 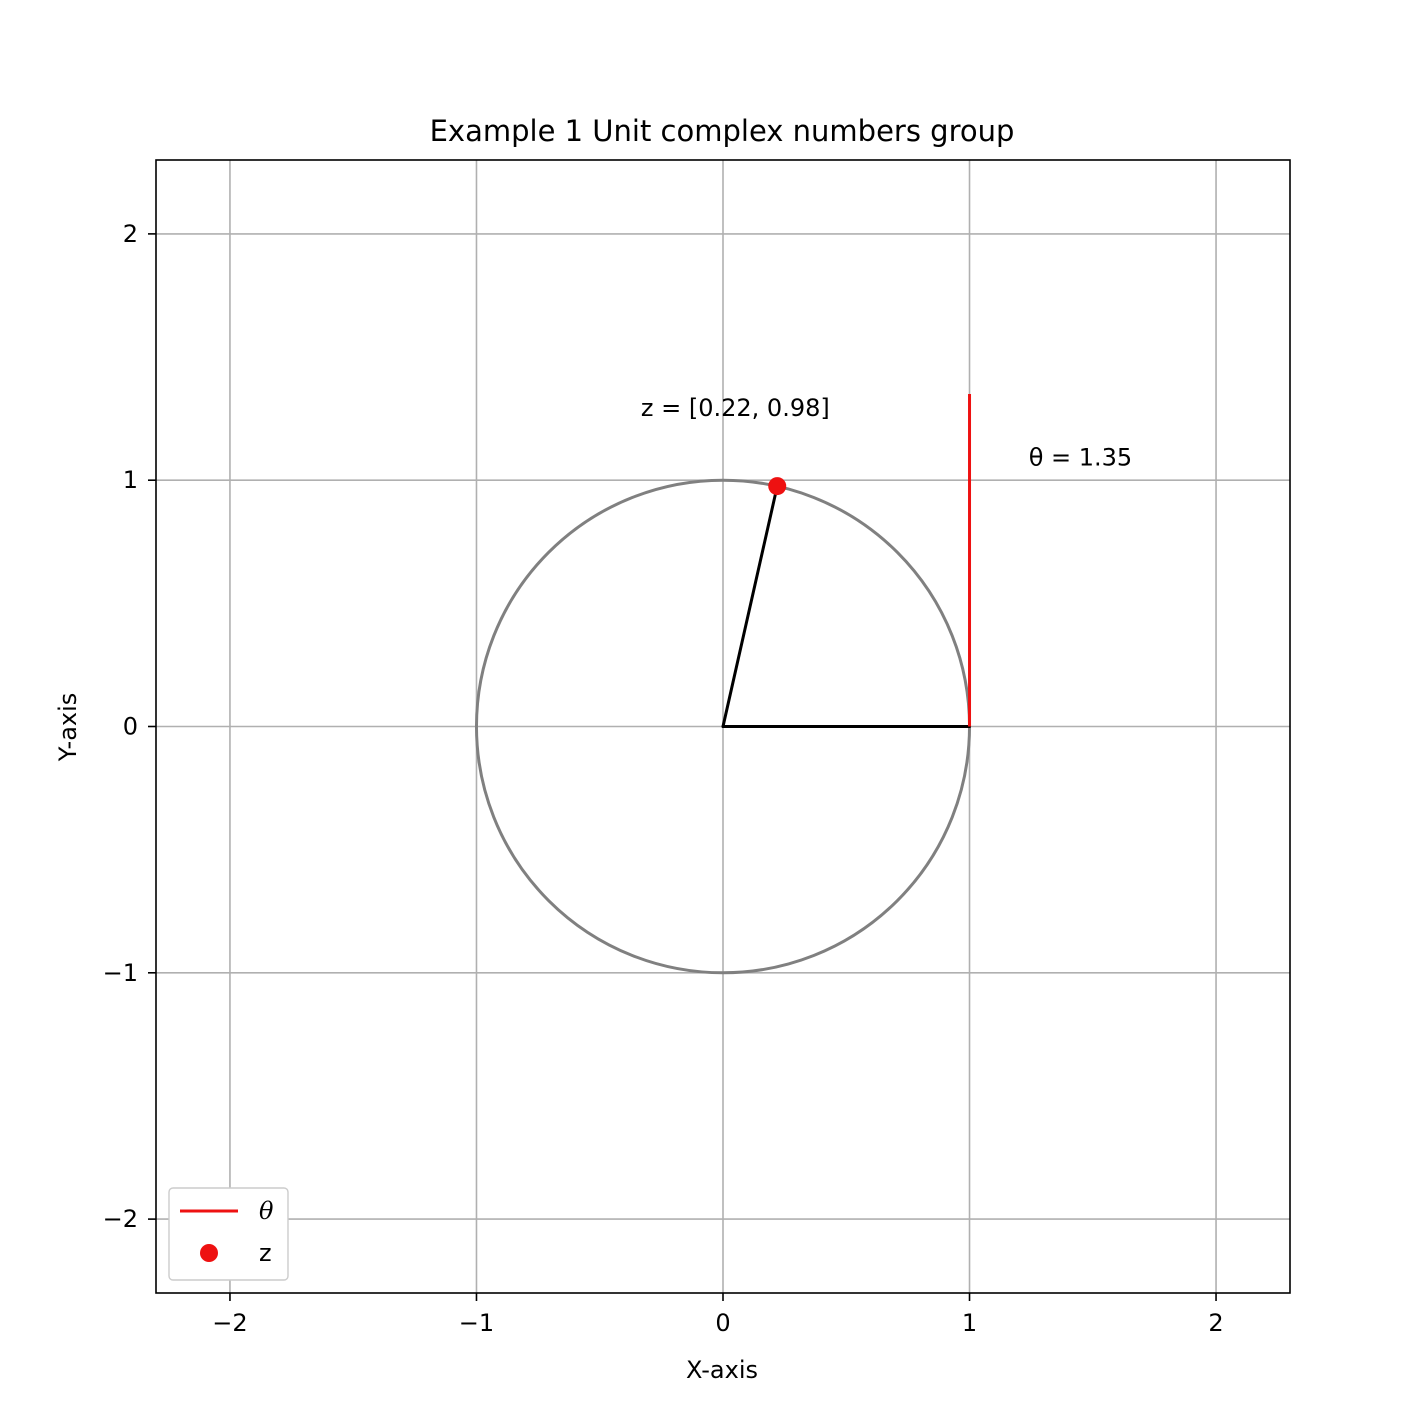 What do you see at coordinates (1215, 1323) in the screenshot?
I see `x-tick-label: 2` at bounding box center [1215, 1323].